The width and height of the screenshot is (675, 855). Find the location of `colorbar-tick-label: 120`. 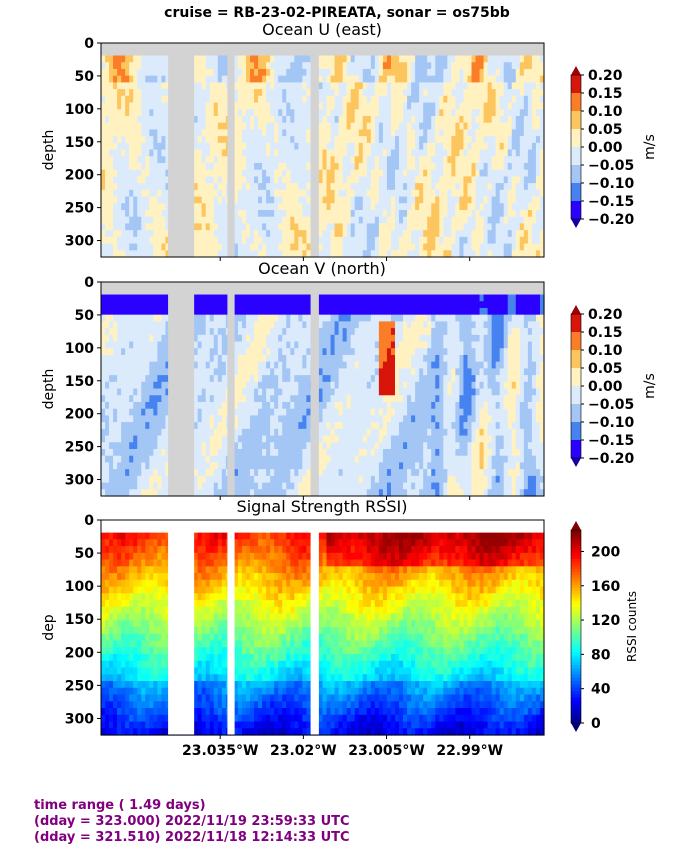

colorbar-tick-label: 120 is located at coordinates (605, 621).